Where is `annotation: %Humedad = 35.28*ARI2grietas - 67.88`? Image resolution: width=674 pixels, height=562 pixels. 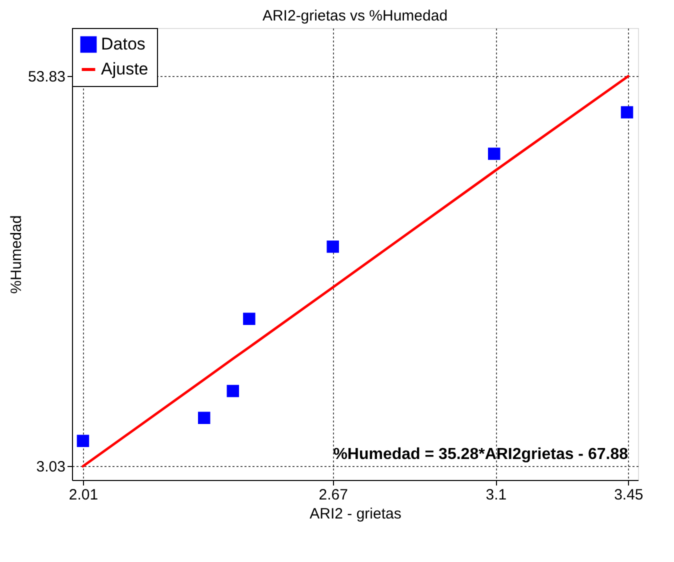
annotation: %Humedad = 35.28*ARI2grietas - 67.88 is located at coordinates (480, 454).